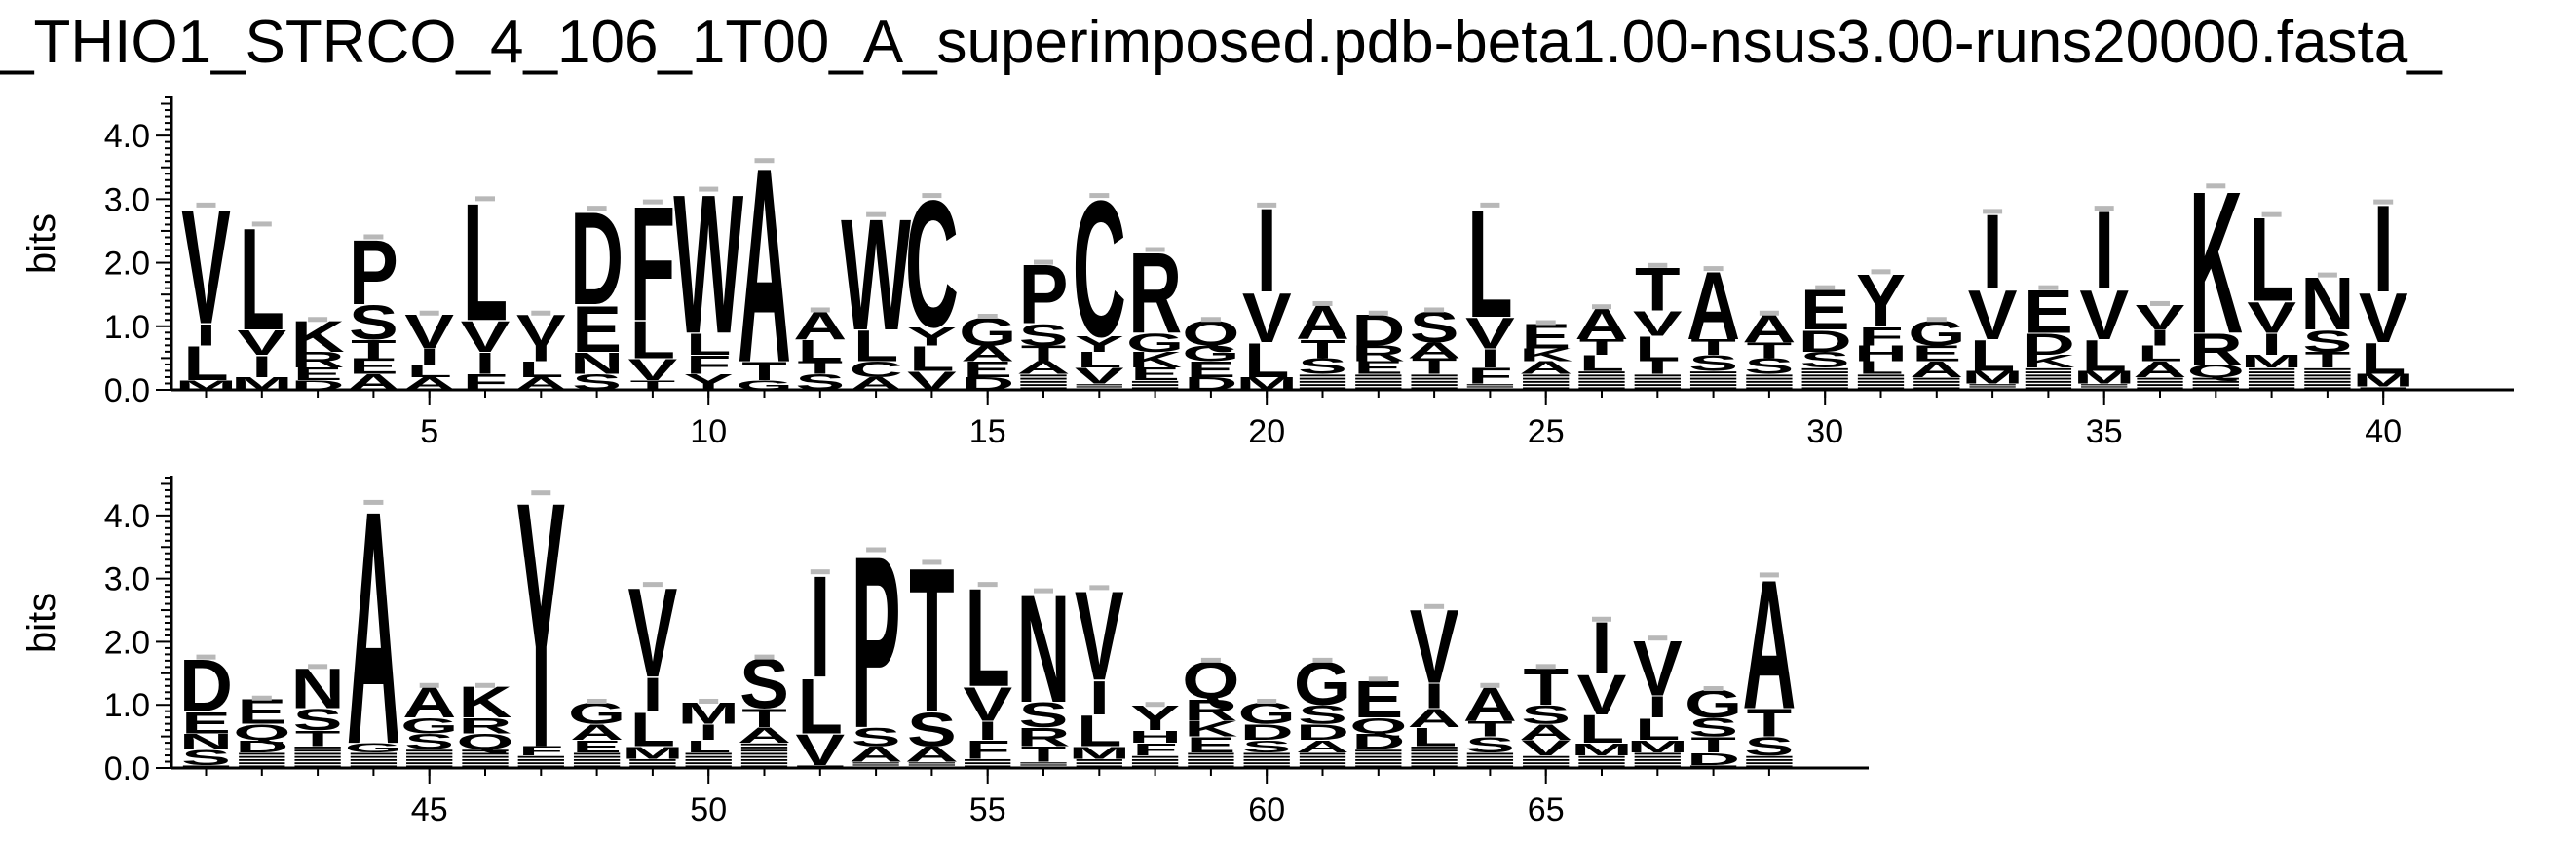 This screenshot has height=845, width=2576. I want to click on logo-letter: Q, so click(261, 731).